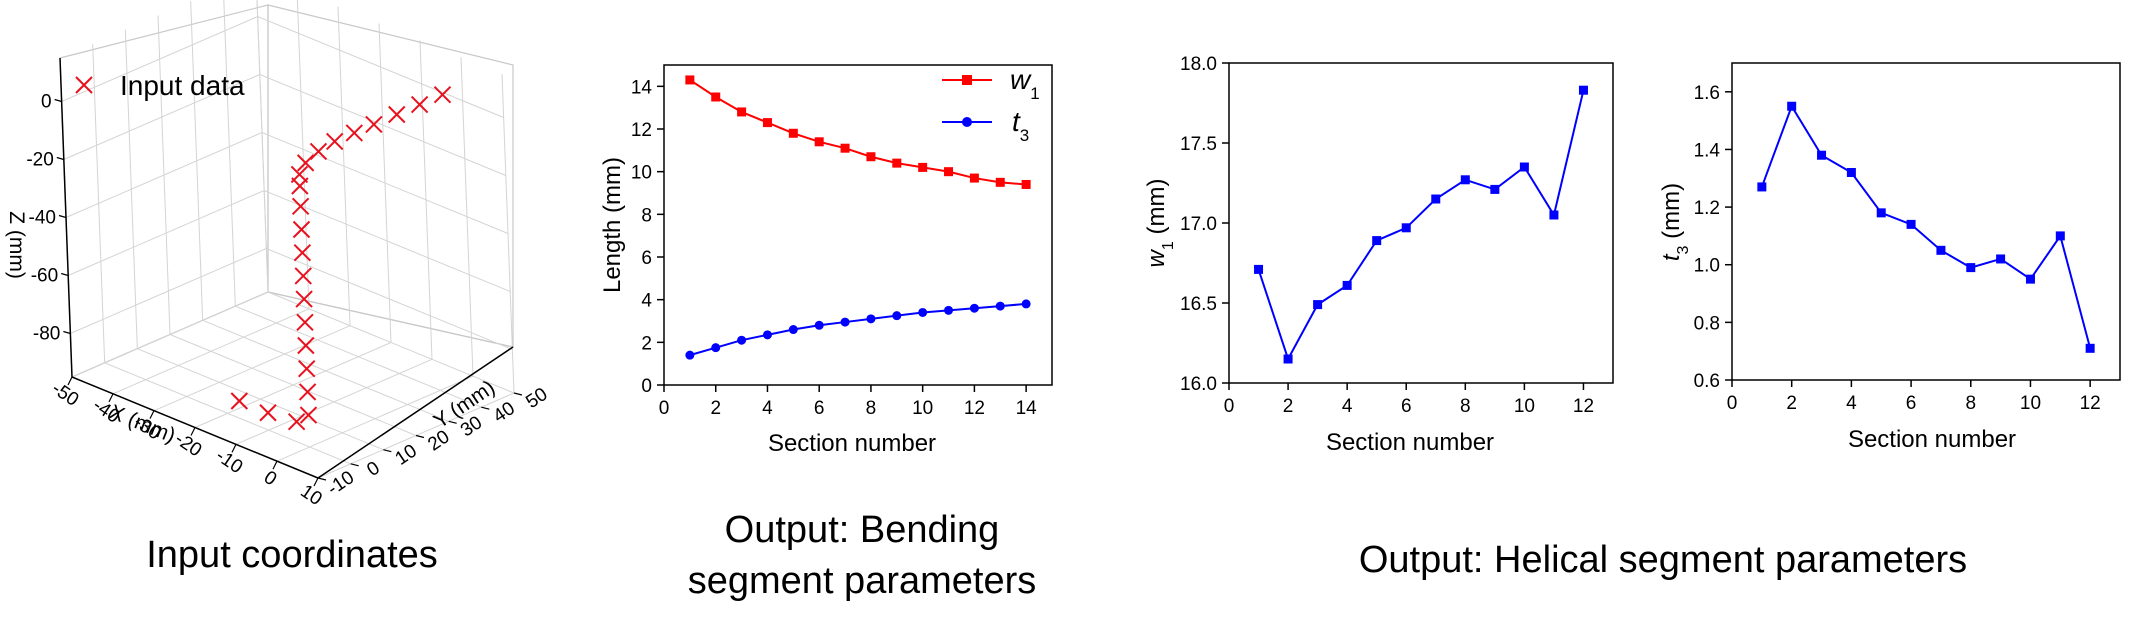  What do you see at coordinates (1021, 79) in the screenshot?
I see `legend-w1-name: w` at bounding box center [1021, 79].